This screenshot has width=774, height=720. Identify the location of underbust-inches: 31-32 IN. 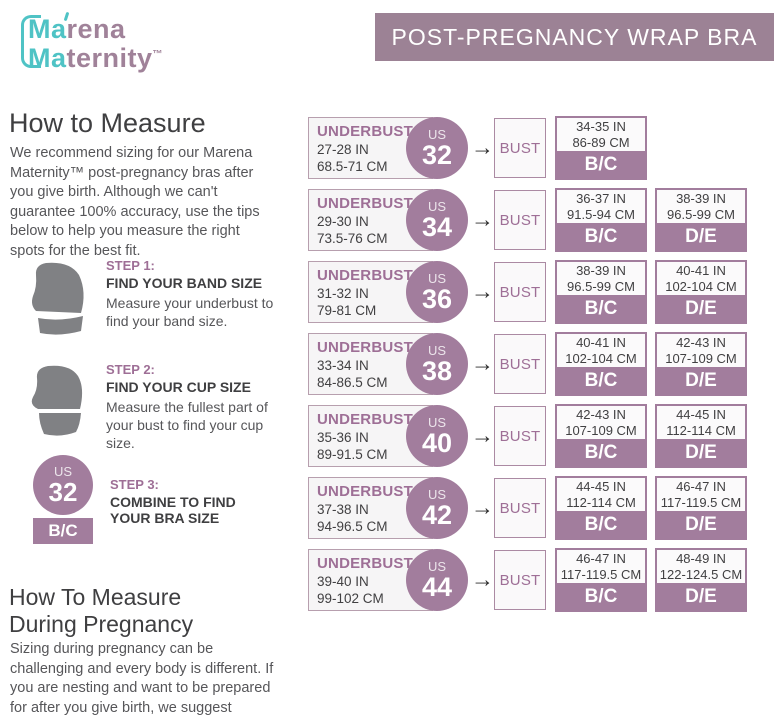
(343, 293).